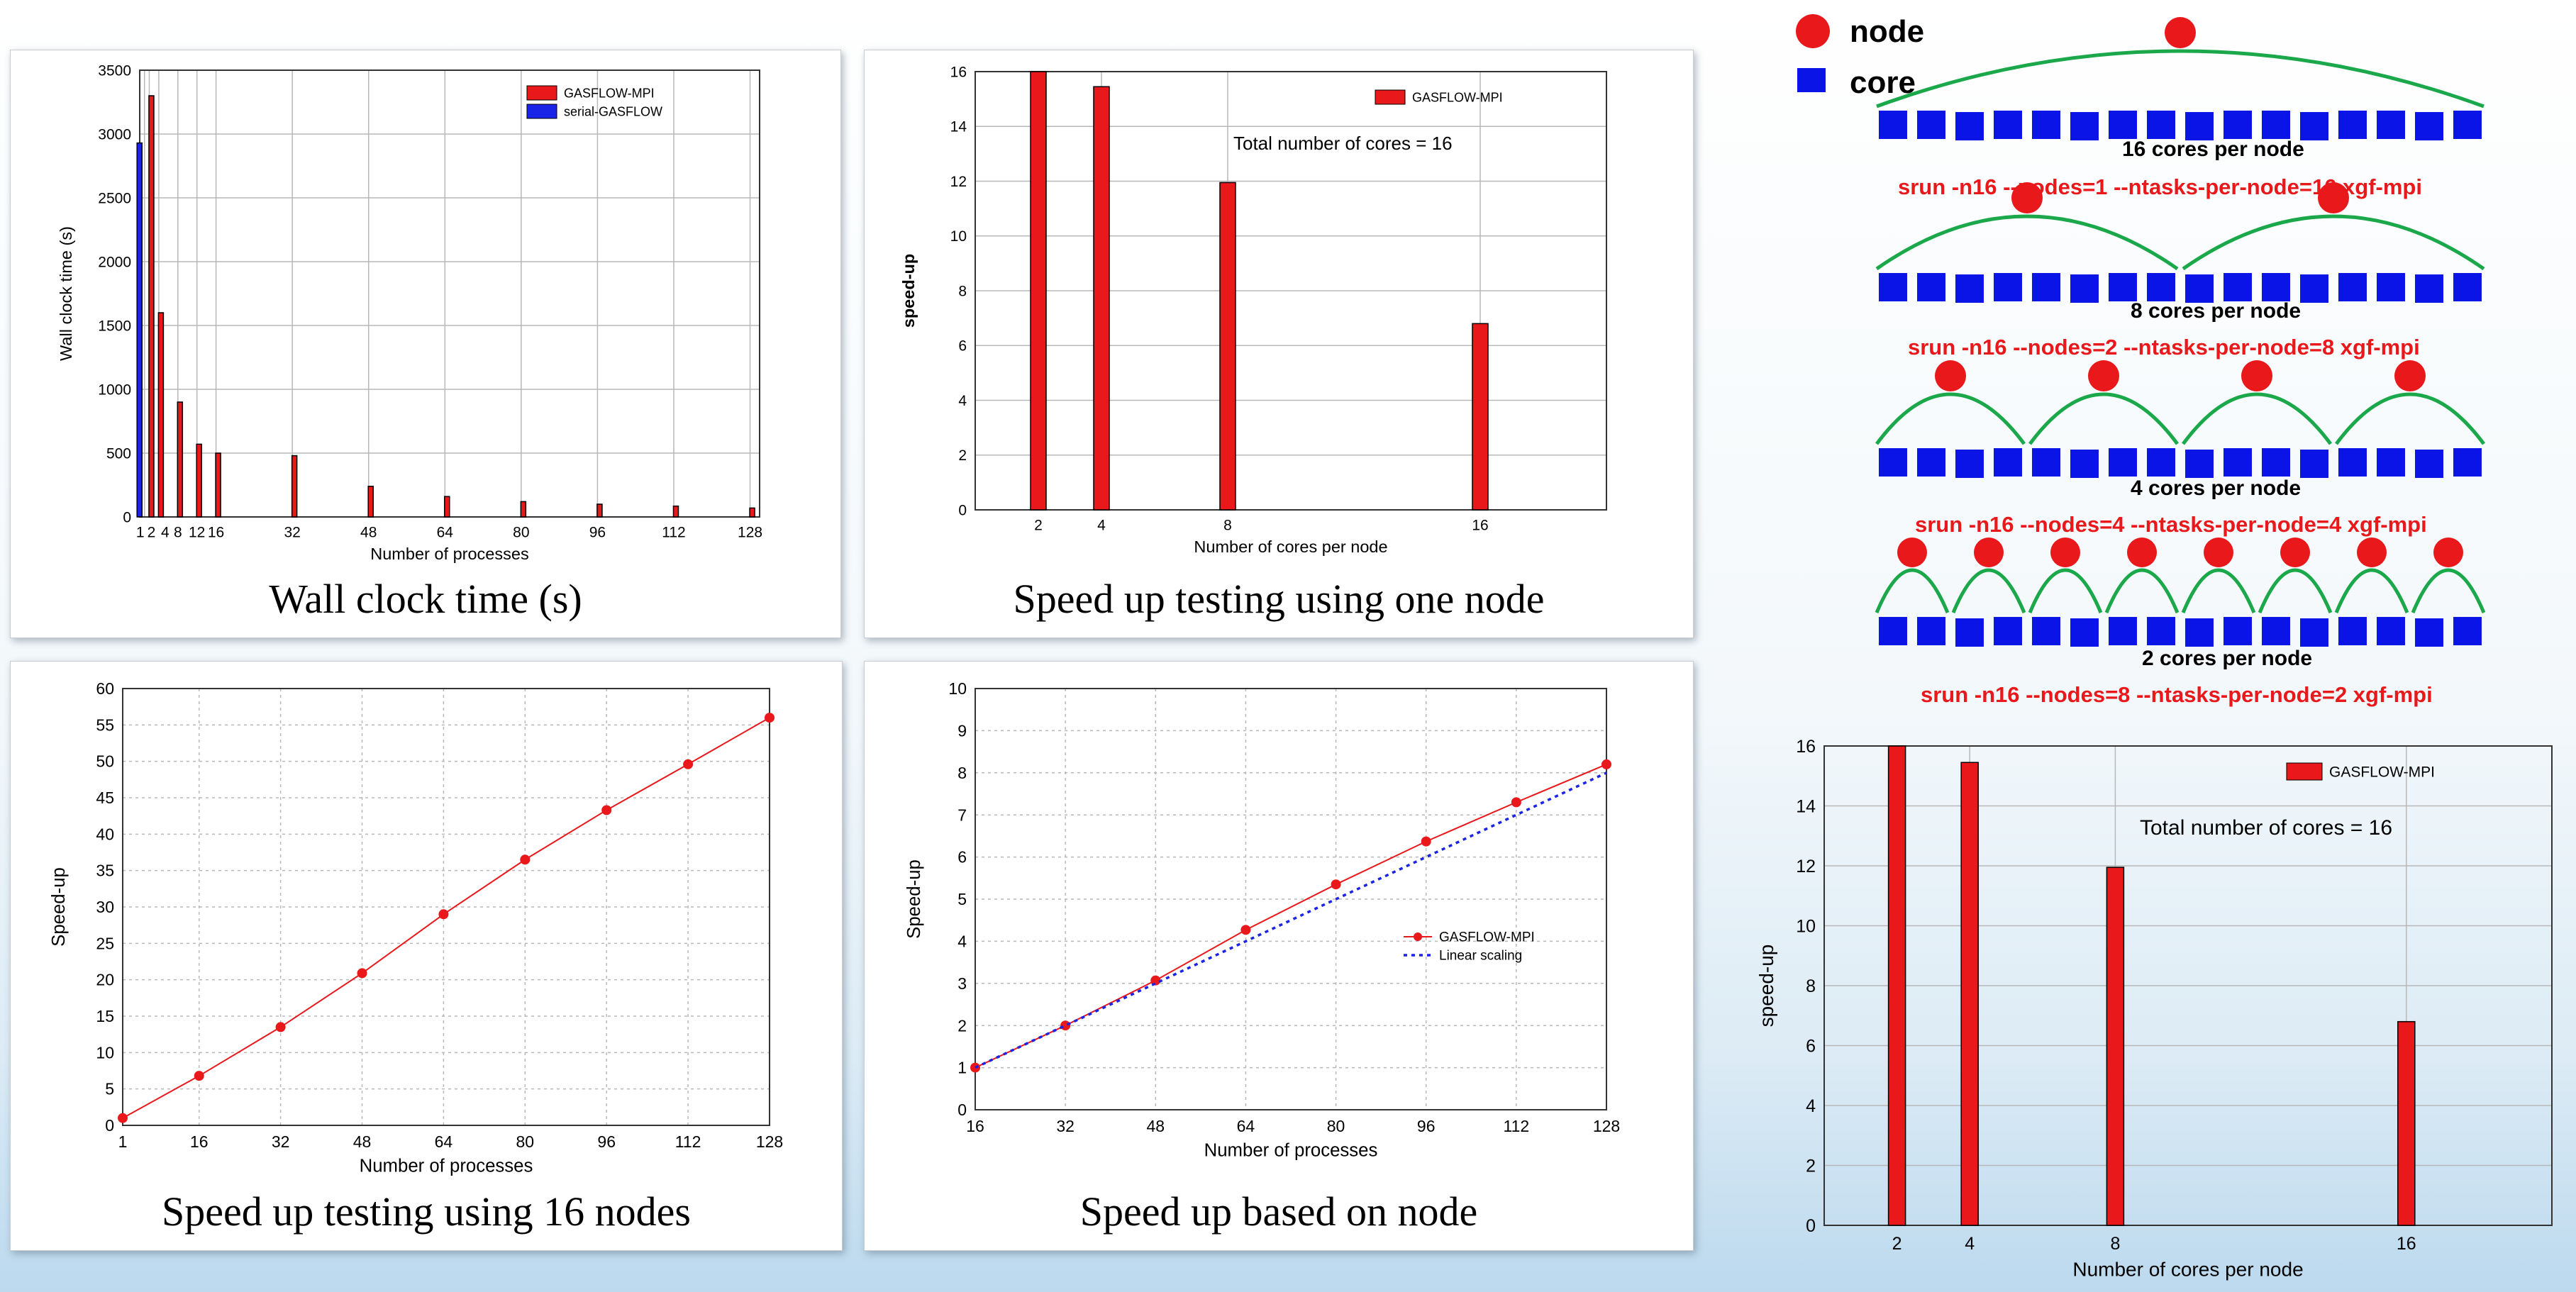 The width and height of the screenshot is (2576, 1292). I want to click on y-tick-label: 1000, so click(114, 390).